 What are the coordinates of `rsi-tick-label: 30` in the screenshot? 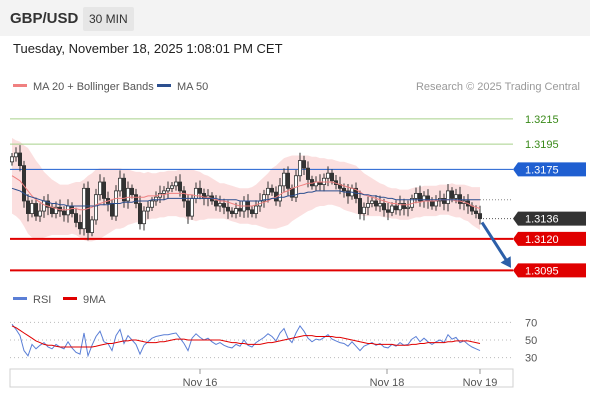 It's located at (531, 359).